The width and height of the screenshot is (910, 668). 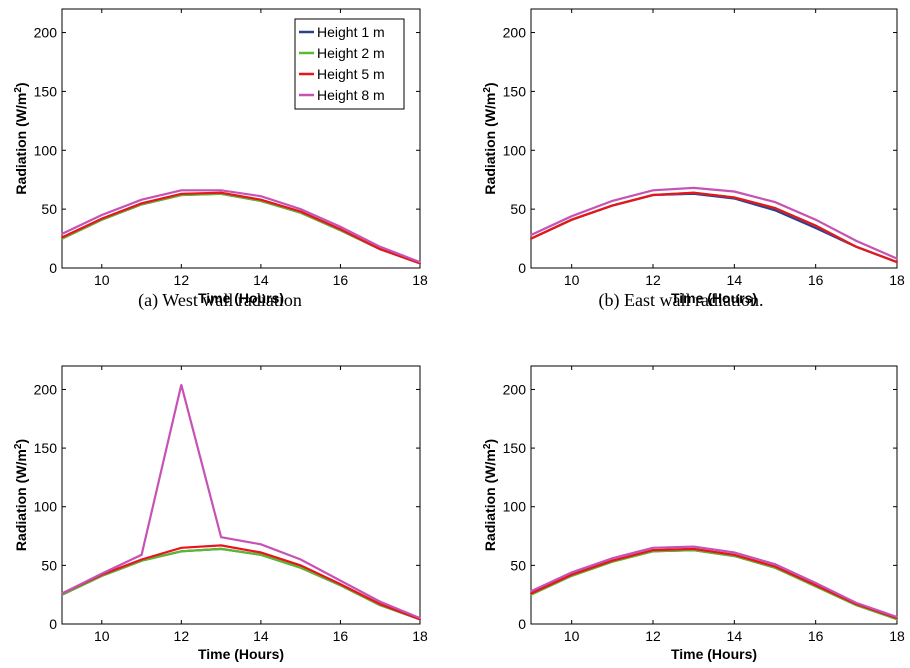 I want to click on legend-label: Height 1 m, so click(x=351, y=32).